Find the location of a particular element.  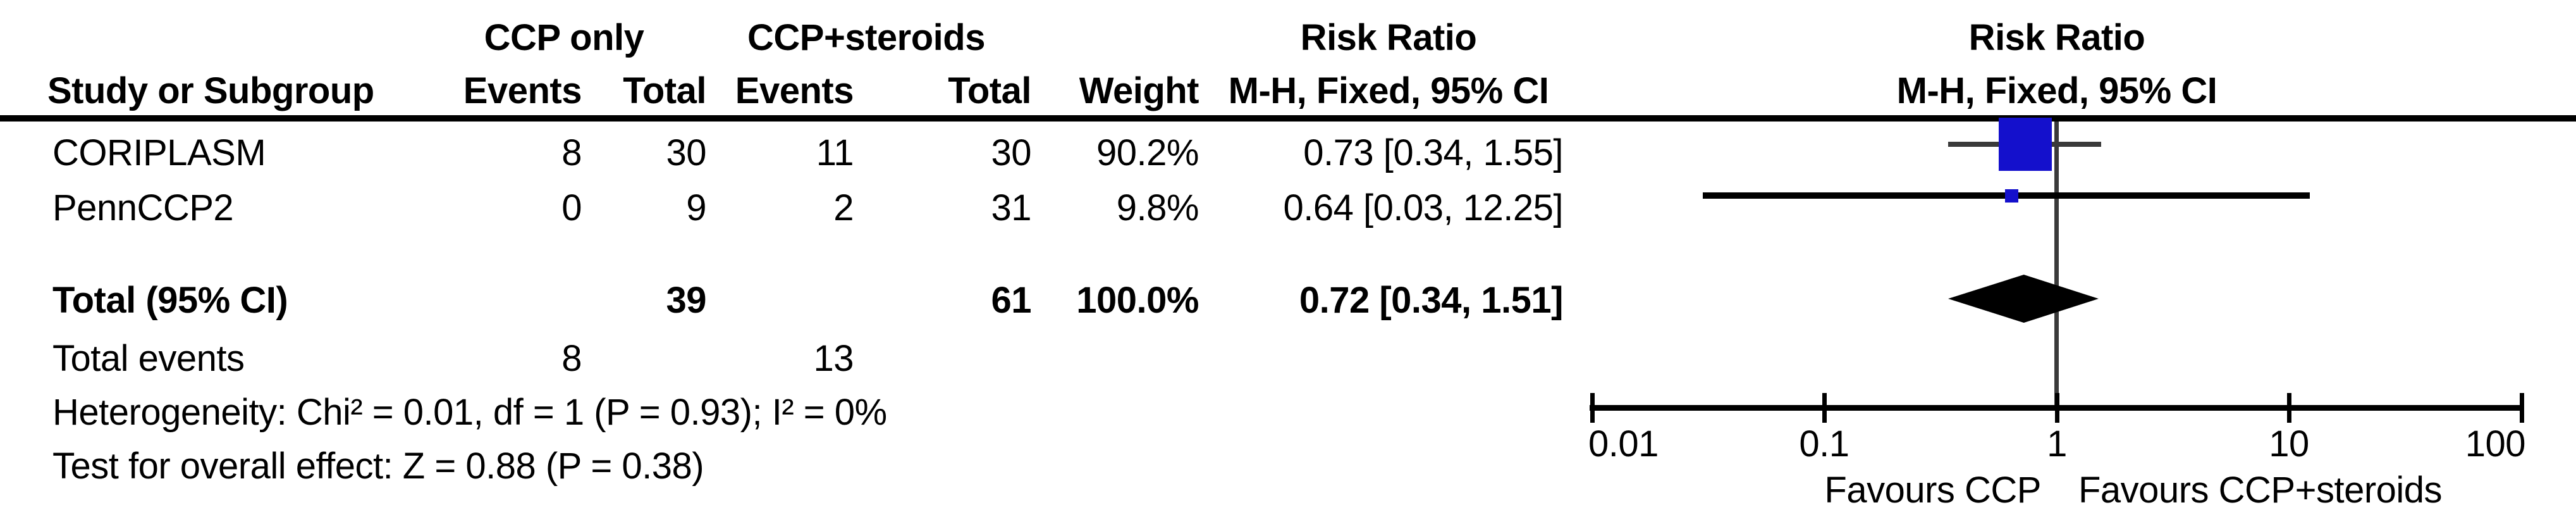

total1-value: 30 is located at coordinates (686, 153).